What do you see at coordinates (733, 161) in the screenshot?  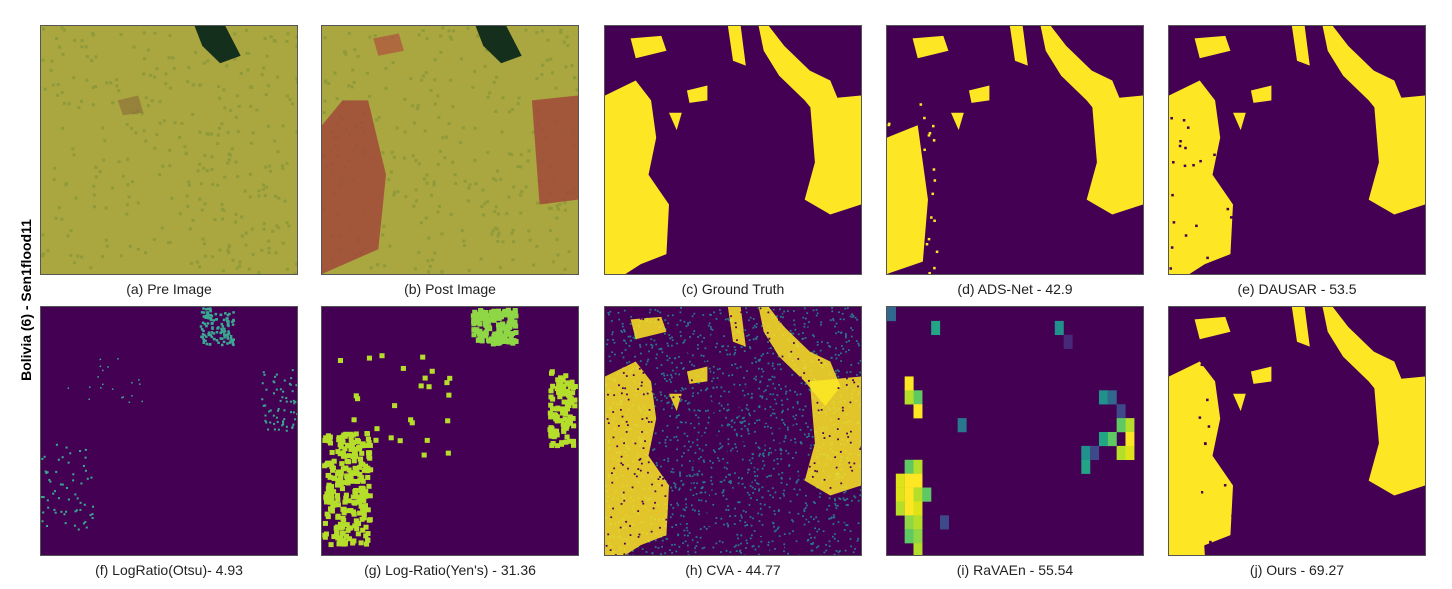 I see `panel: (c) Ground Truth` at bounding box center [733, 161].